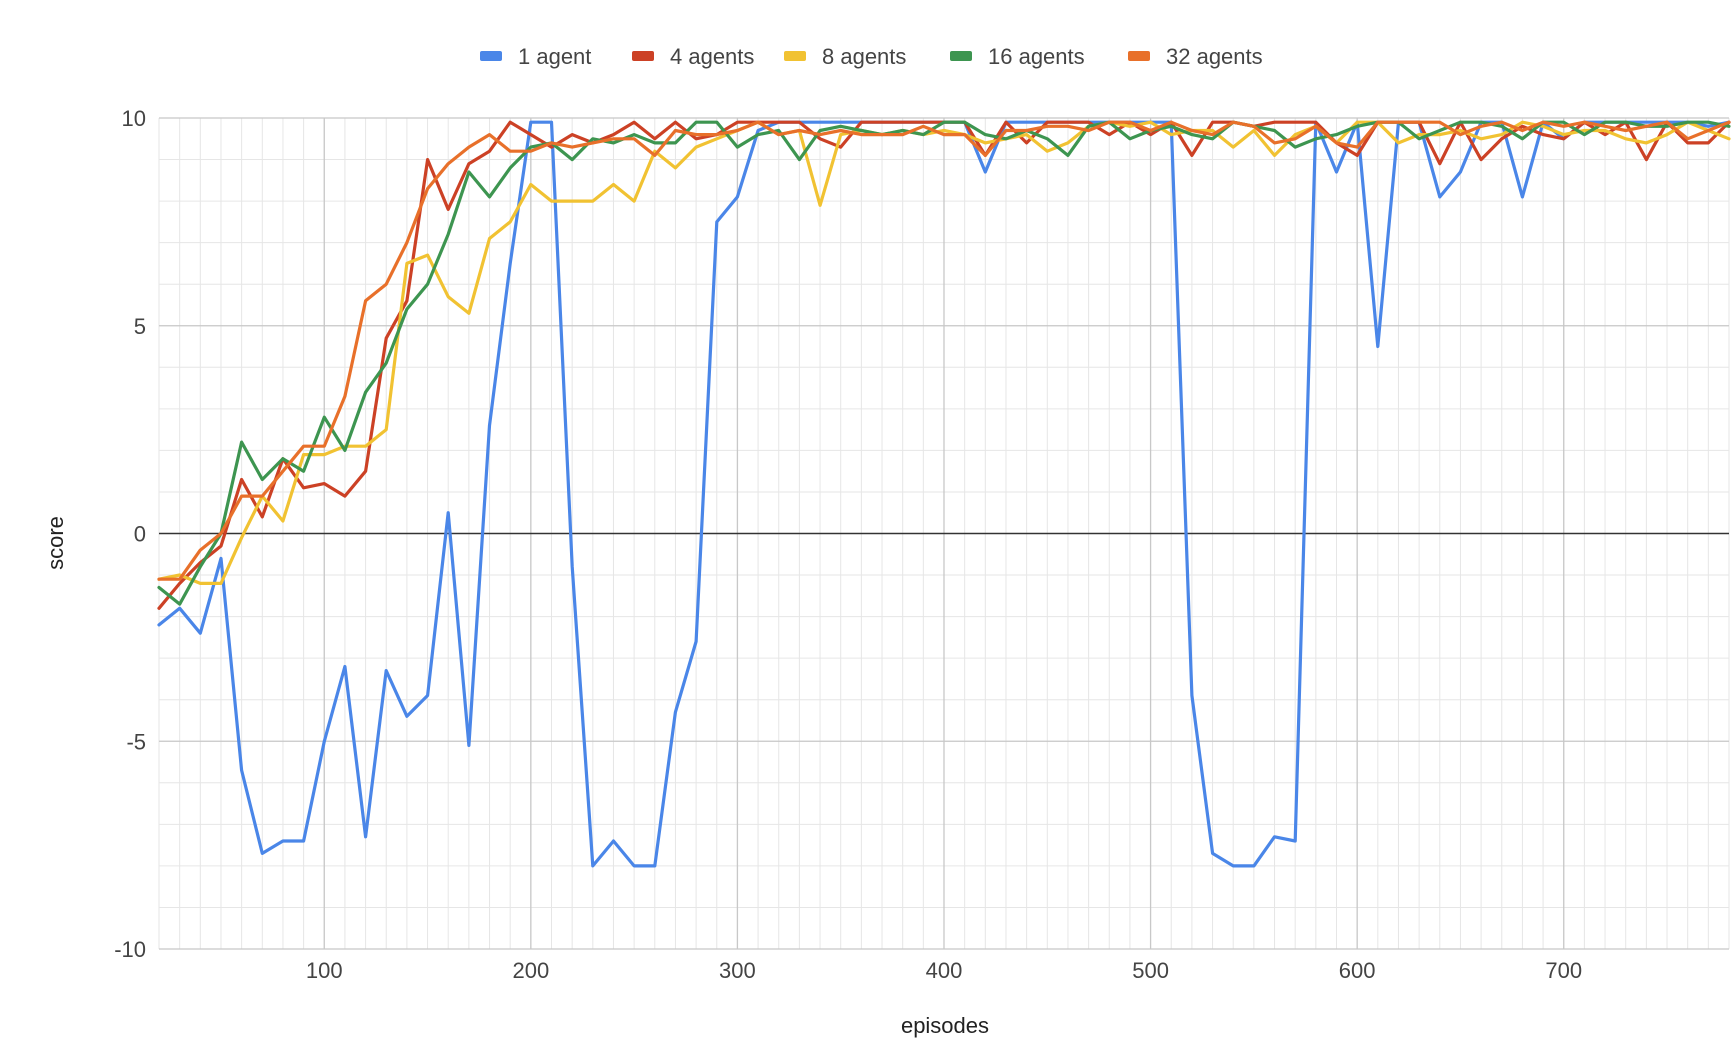  Describe the element at coordinates (324, 970) in the screenshot. I see `x-tick-label: 100` at that location.